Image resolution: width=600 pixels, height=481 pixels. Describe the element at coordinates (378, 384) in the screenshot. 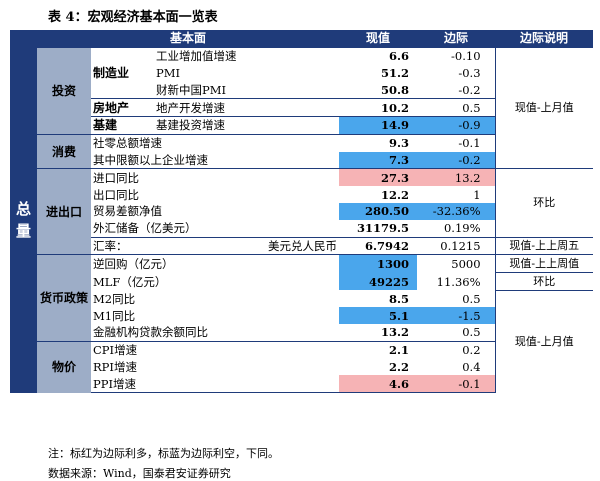

I see `indicator-value: 4.6` at that location.